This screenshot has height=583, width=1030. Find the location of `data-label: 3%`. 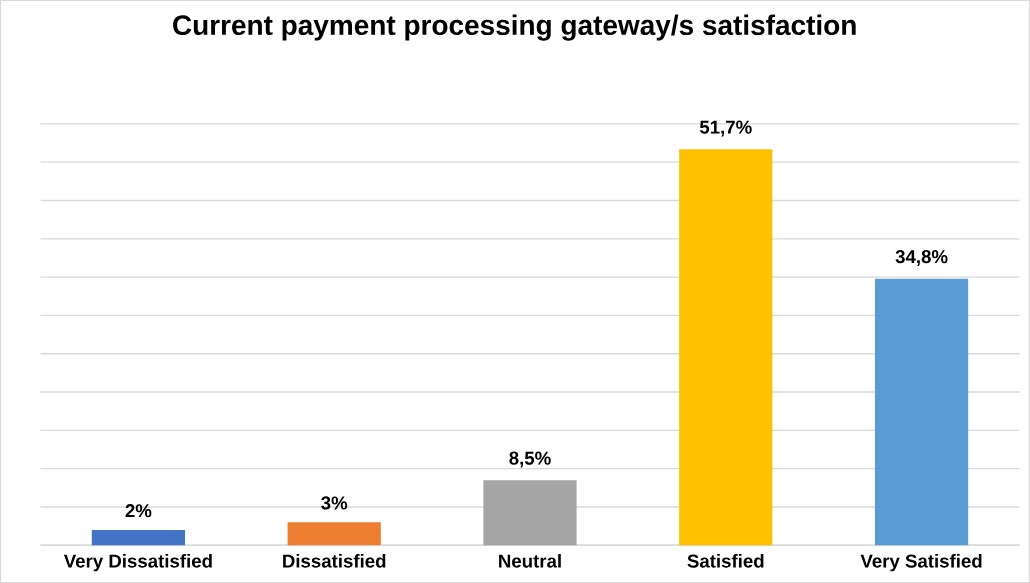

data-label: 3% is located at coordinates (334, 503).